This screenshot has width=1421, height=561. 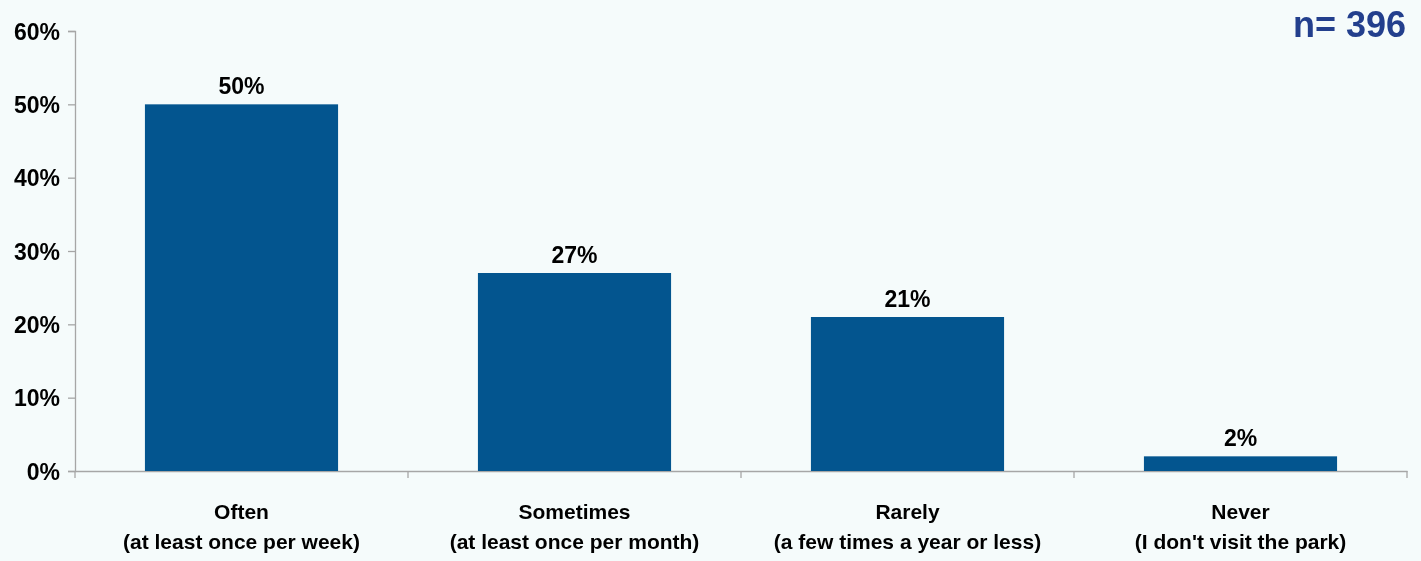 What do you see at coordinates (36, 324) in the screenshot?
I see `y-tick-label: 20%` at bounding box center [36, 324].